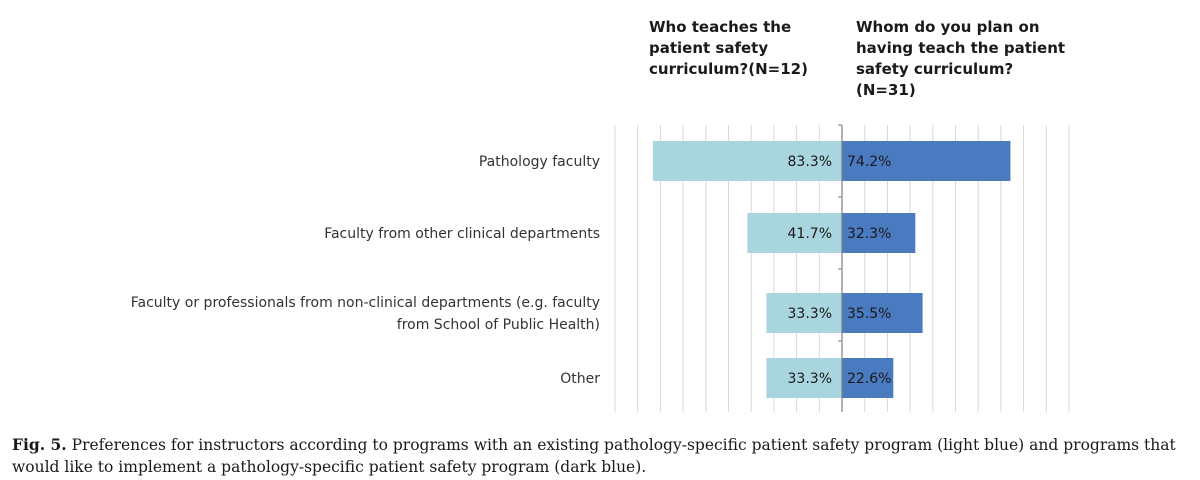 This screenshot has width=1200, height=480. Describe the element at coordinates (869, 234) in the screenshot. I see `data-label-right: 32.3%` at that location.